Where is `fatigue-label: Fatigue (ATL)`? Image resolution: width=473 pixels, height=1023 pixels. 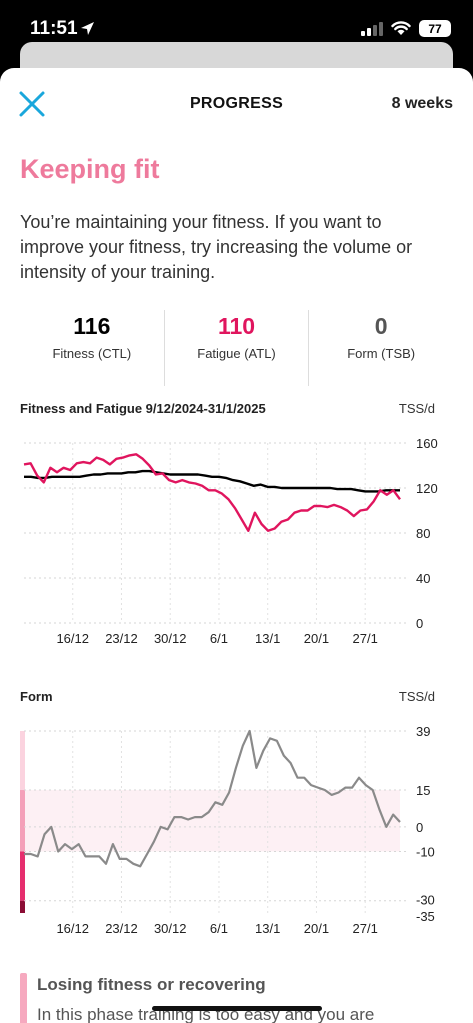 fatigue-label: Fatigue (ATL) is located at coordinates (236, 353).